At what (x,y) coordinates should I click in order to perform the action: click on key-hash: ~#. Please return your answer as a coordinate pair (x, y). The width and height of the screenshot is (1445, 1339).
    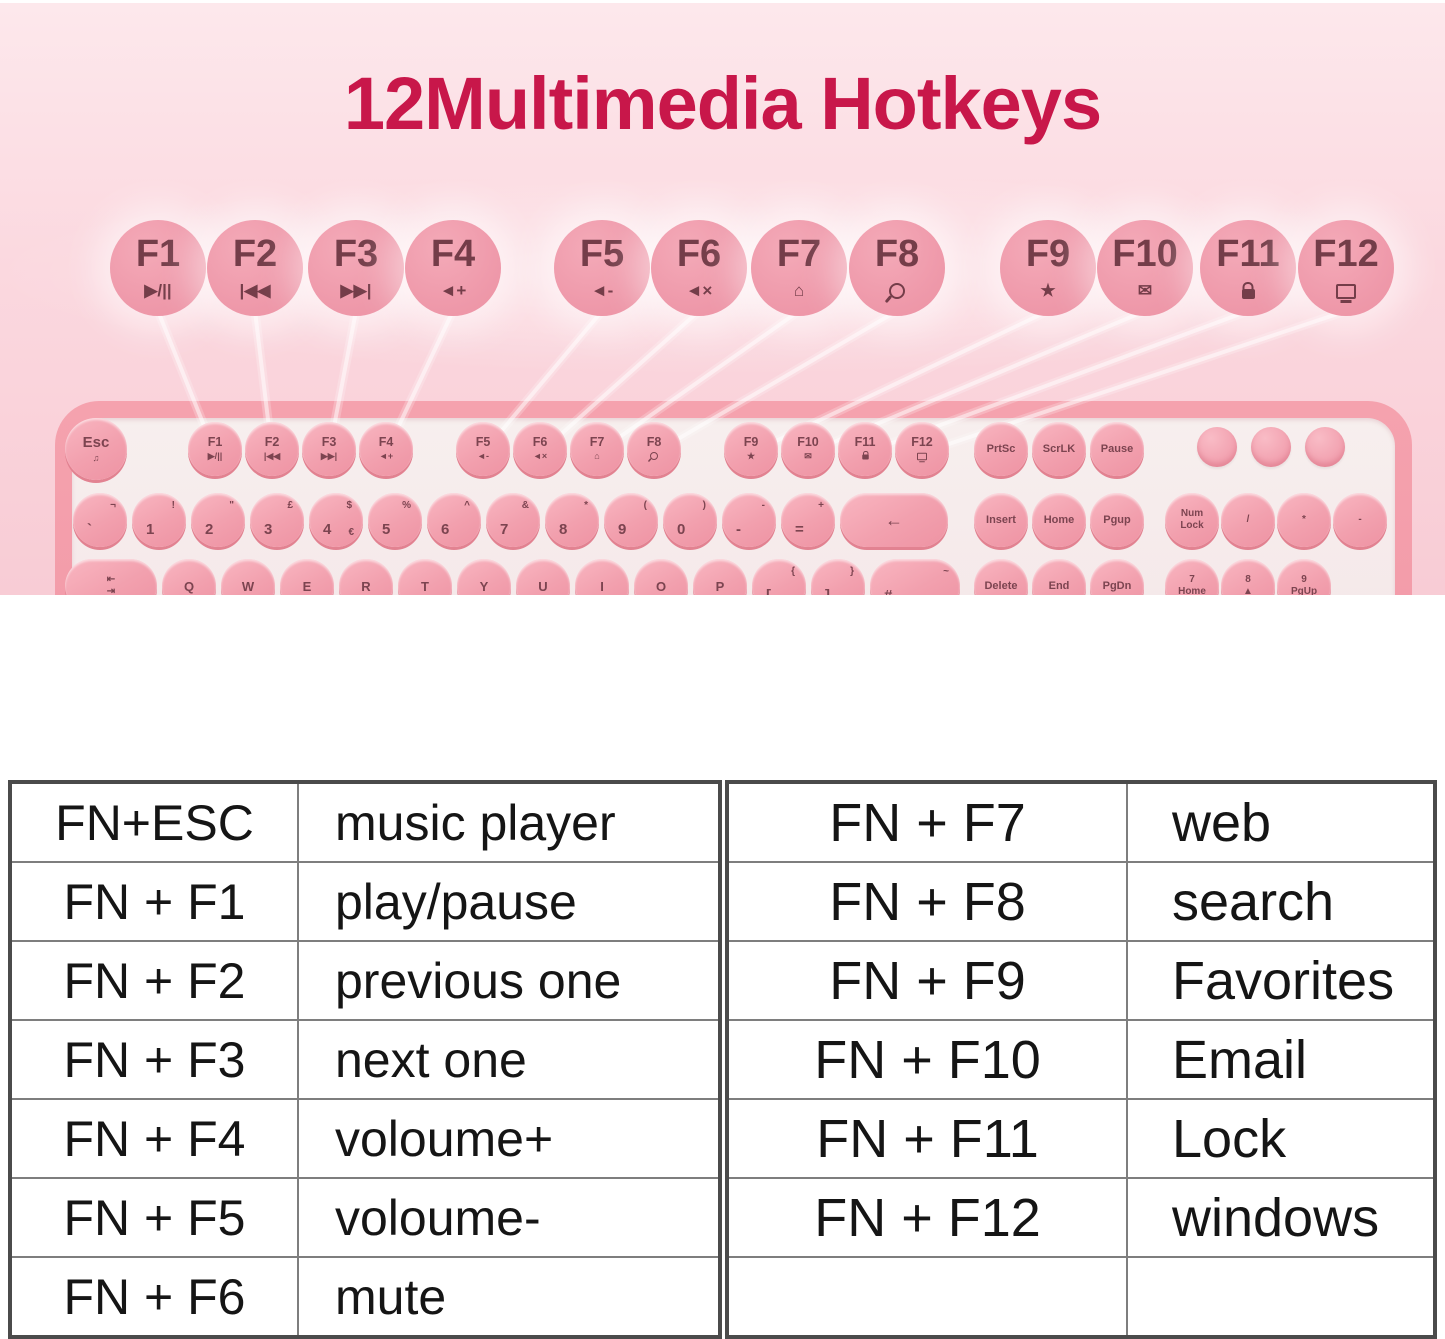
    Looking at the image, I should click on (915, 577).